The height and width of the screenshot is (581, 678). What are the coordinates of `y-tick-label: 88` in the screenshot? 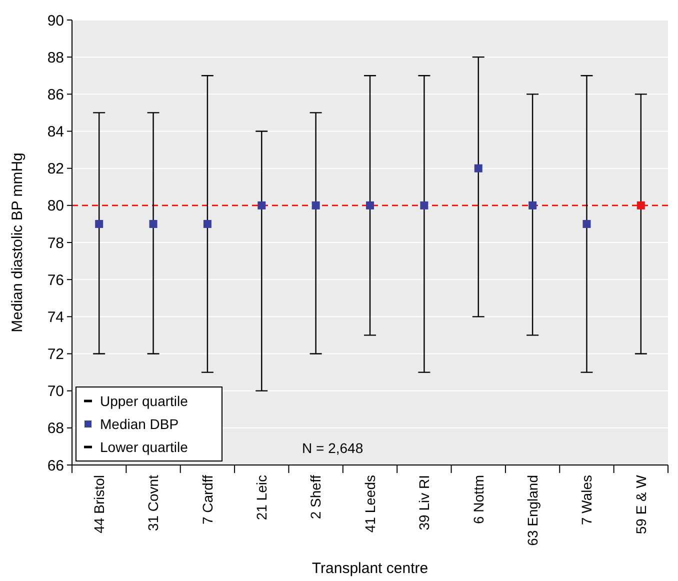 It's located at (55, 57).